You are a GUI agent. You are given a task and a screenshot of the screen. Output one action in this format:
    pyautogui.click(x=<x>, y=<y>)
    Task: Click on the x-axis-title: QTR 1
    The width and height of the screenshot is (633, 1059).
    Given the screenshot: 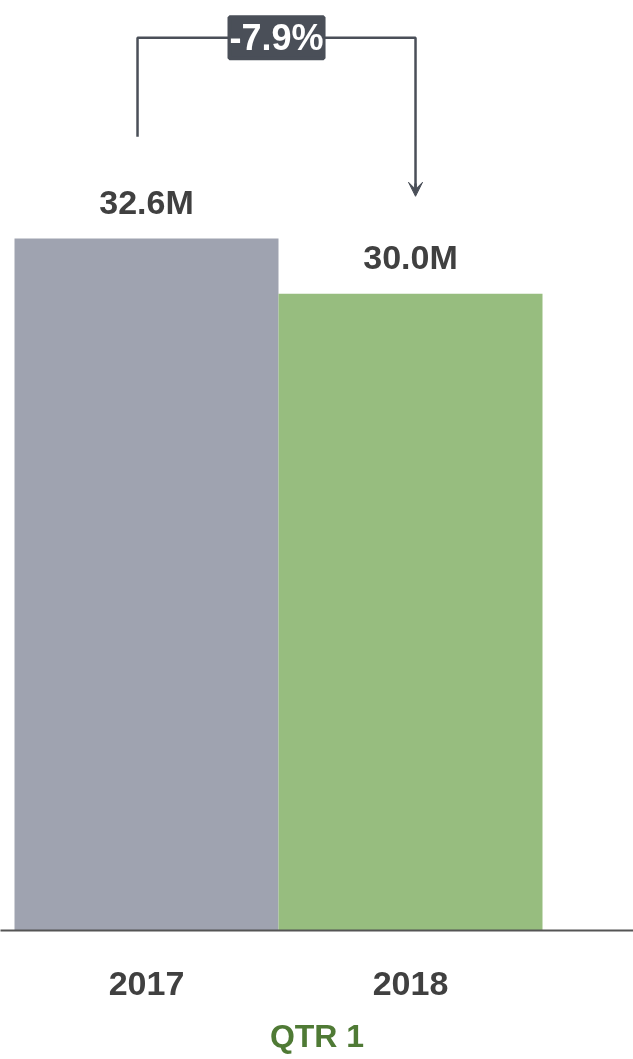 What is the action you would take?
    pyautogui.click(x=317, y=1035)
    